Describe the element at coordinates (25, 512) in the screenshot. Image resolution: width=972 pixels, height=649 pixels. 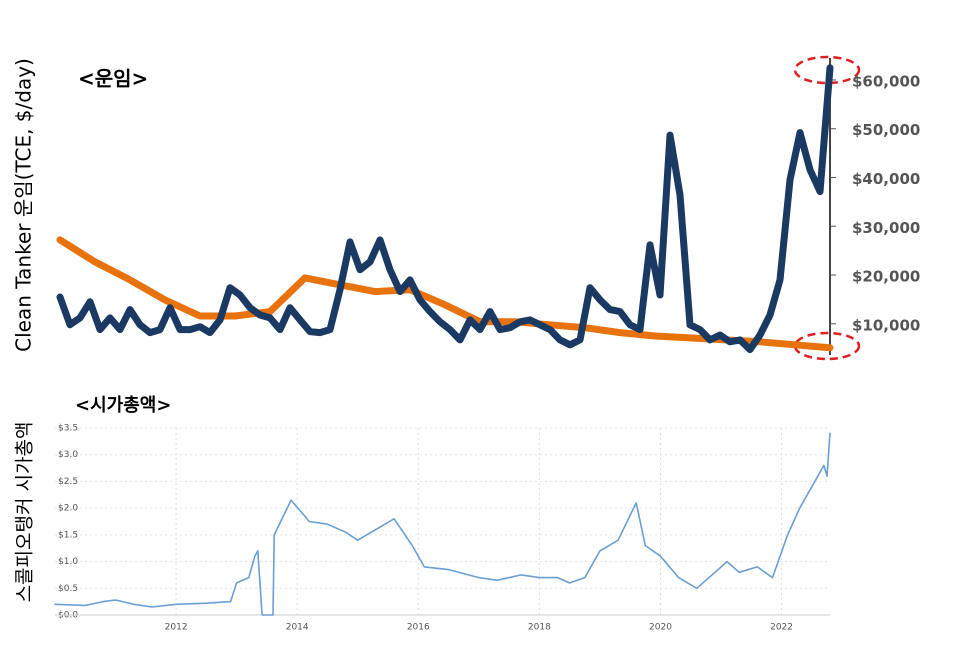
I see `y-axis-label: 스콜피오탱커 시가총액` at that location.